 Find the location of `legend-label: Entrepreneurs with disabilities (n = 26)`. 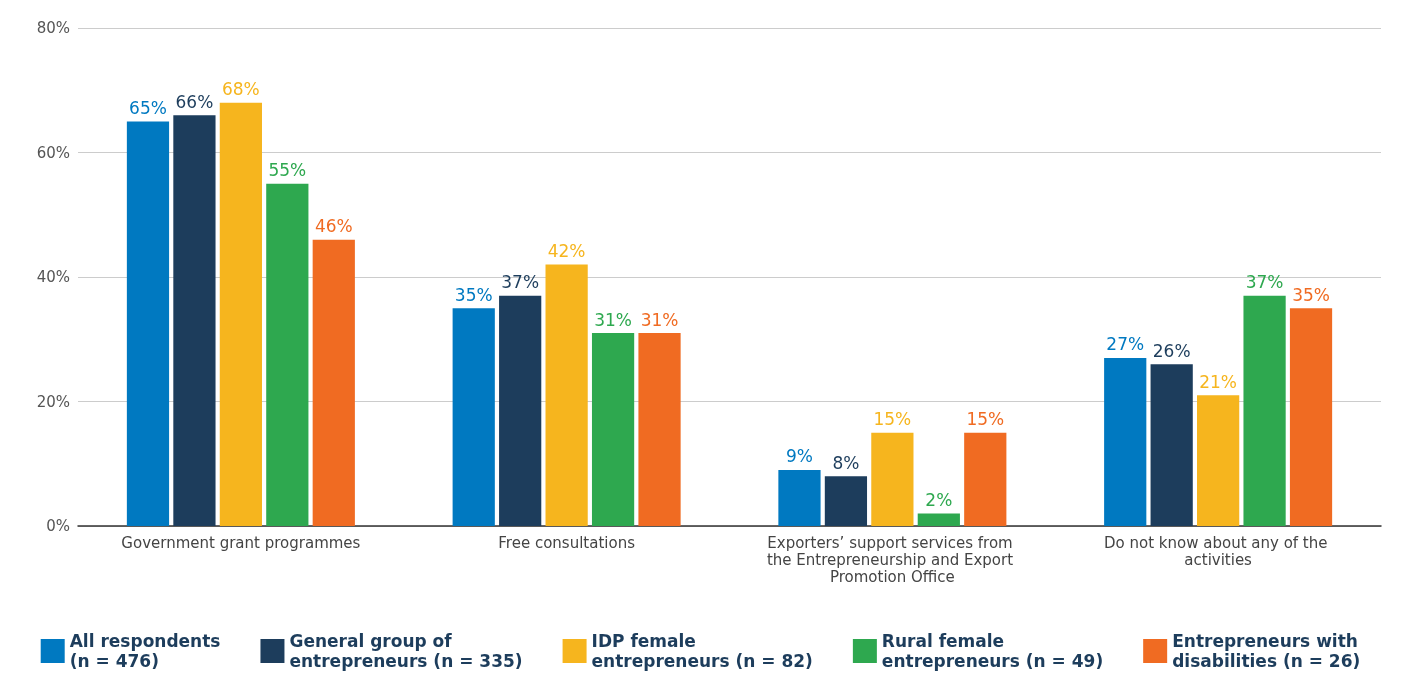

legend-label: Entrepreneurs with disabilities (n = 26) is located at coordinates (1266, 651).